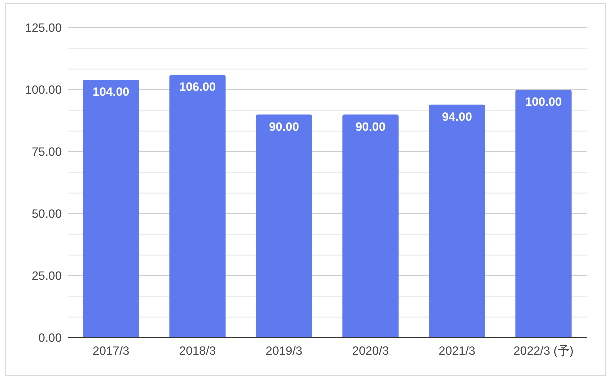 This screenshot has height=380, width=611. I want to click on y-tick-label: 125.00, so click(43, 28).